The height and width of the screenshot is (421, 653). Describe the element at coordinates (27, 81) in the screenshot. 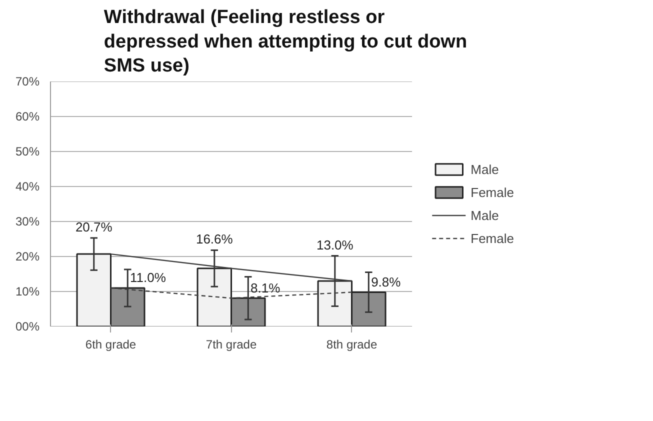

I see `y-tick-label: 70%` at that location.